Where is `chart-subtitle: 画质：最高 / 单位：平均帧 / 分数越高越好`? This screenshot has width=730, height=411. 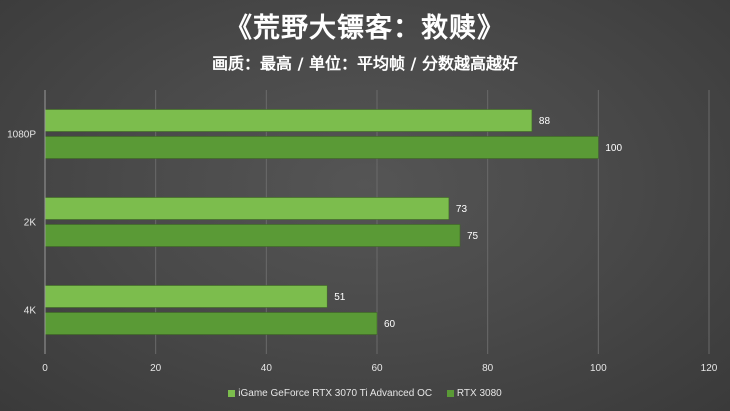 chart-subtitle: 画质：最高 / 单位：平均帧 / 分数越高越好 is located at coordinates (365, 63).